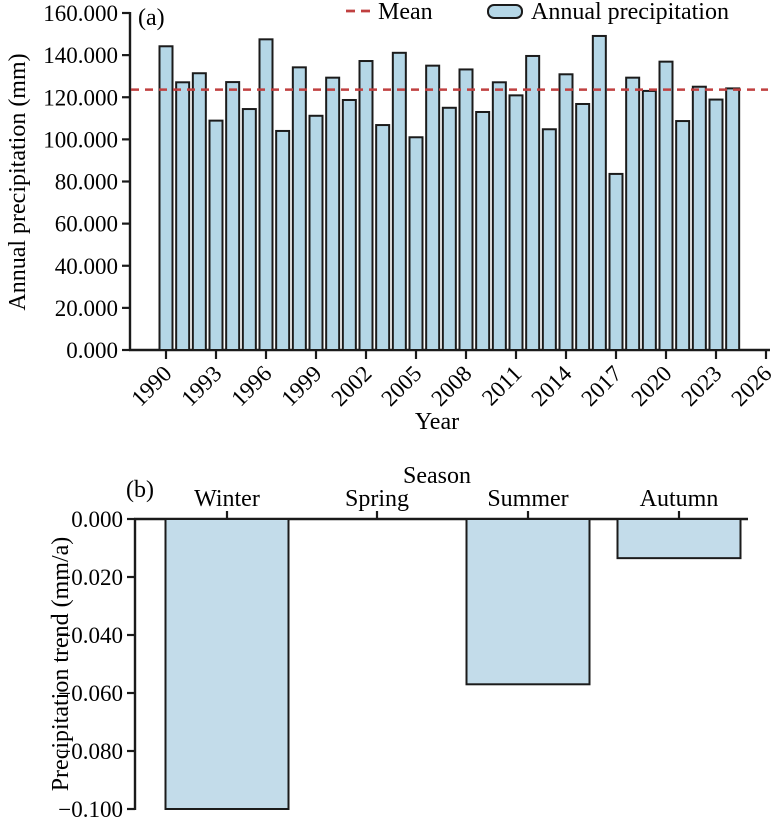 This screenshot has width=772, height=818. Describe the element at coordinates (383, 237) in the screenshot. I see `bar-2003` at that location.